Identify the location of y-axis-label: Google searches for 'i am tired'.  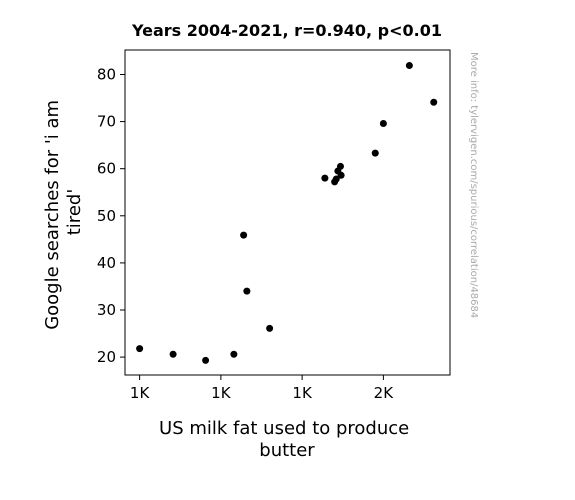
(63, 212).